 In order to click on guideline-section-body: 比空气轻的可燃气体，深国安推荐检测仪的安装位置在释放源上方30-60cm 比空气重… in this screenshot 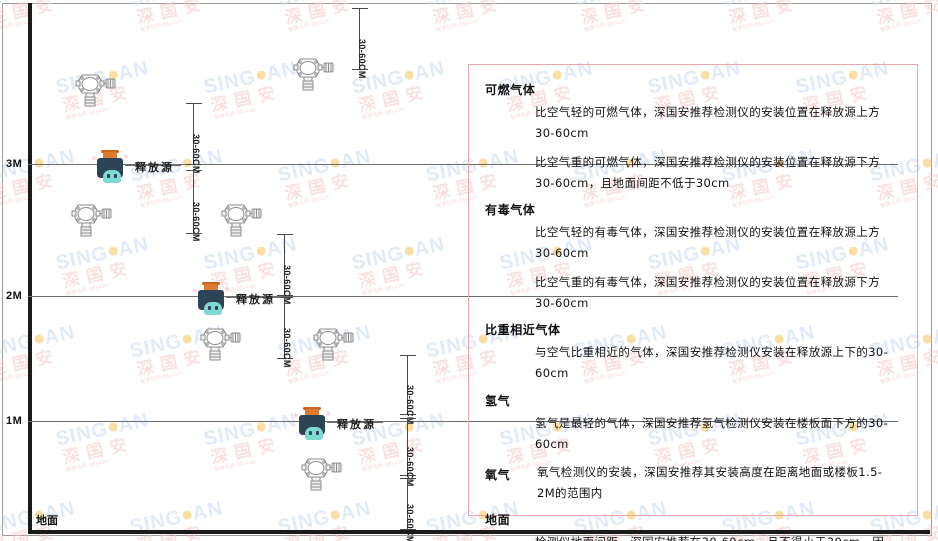, I will do `click(719, 148)`.